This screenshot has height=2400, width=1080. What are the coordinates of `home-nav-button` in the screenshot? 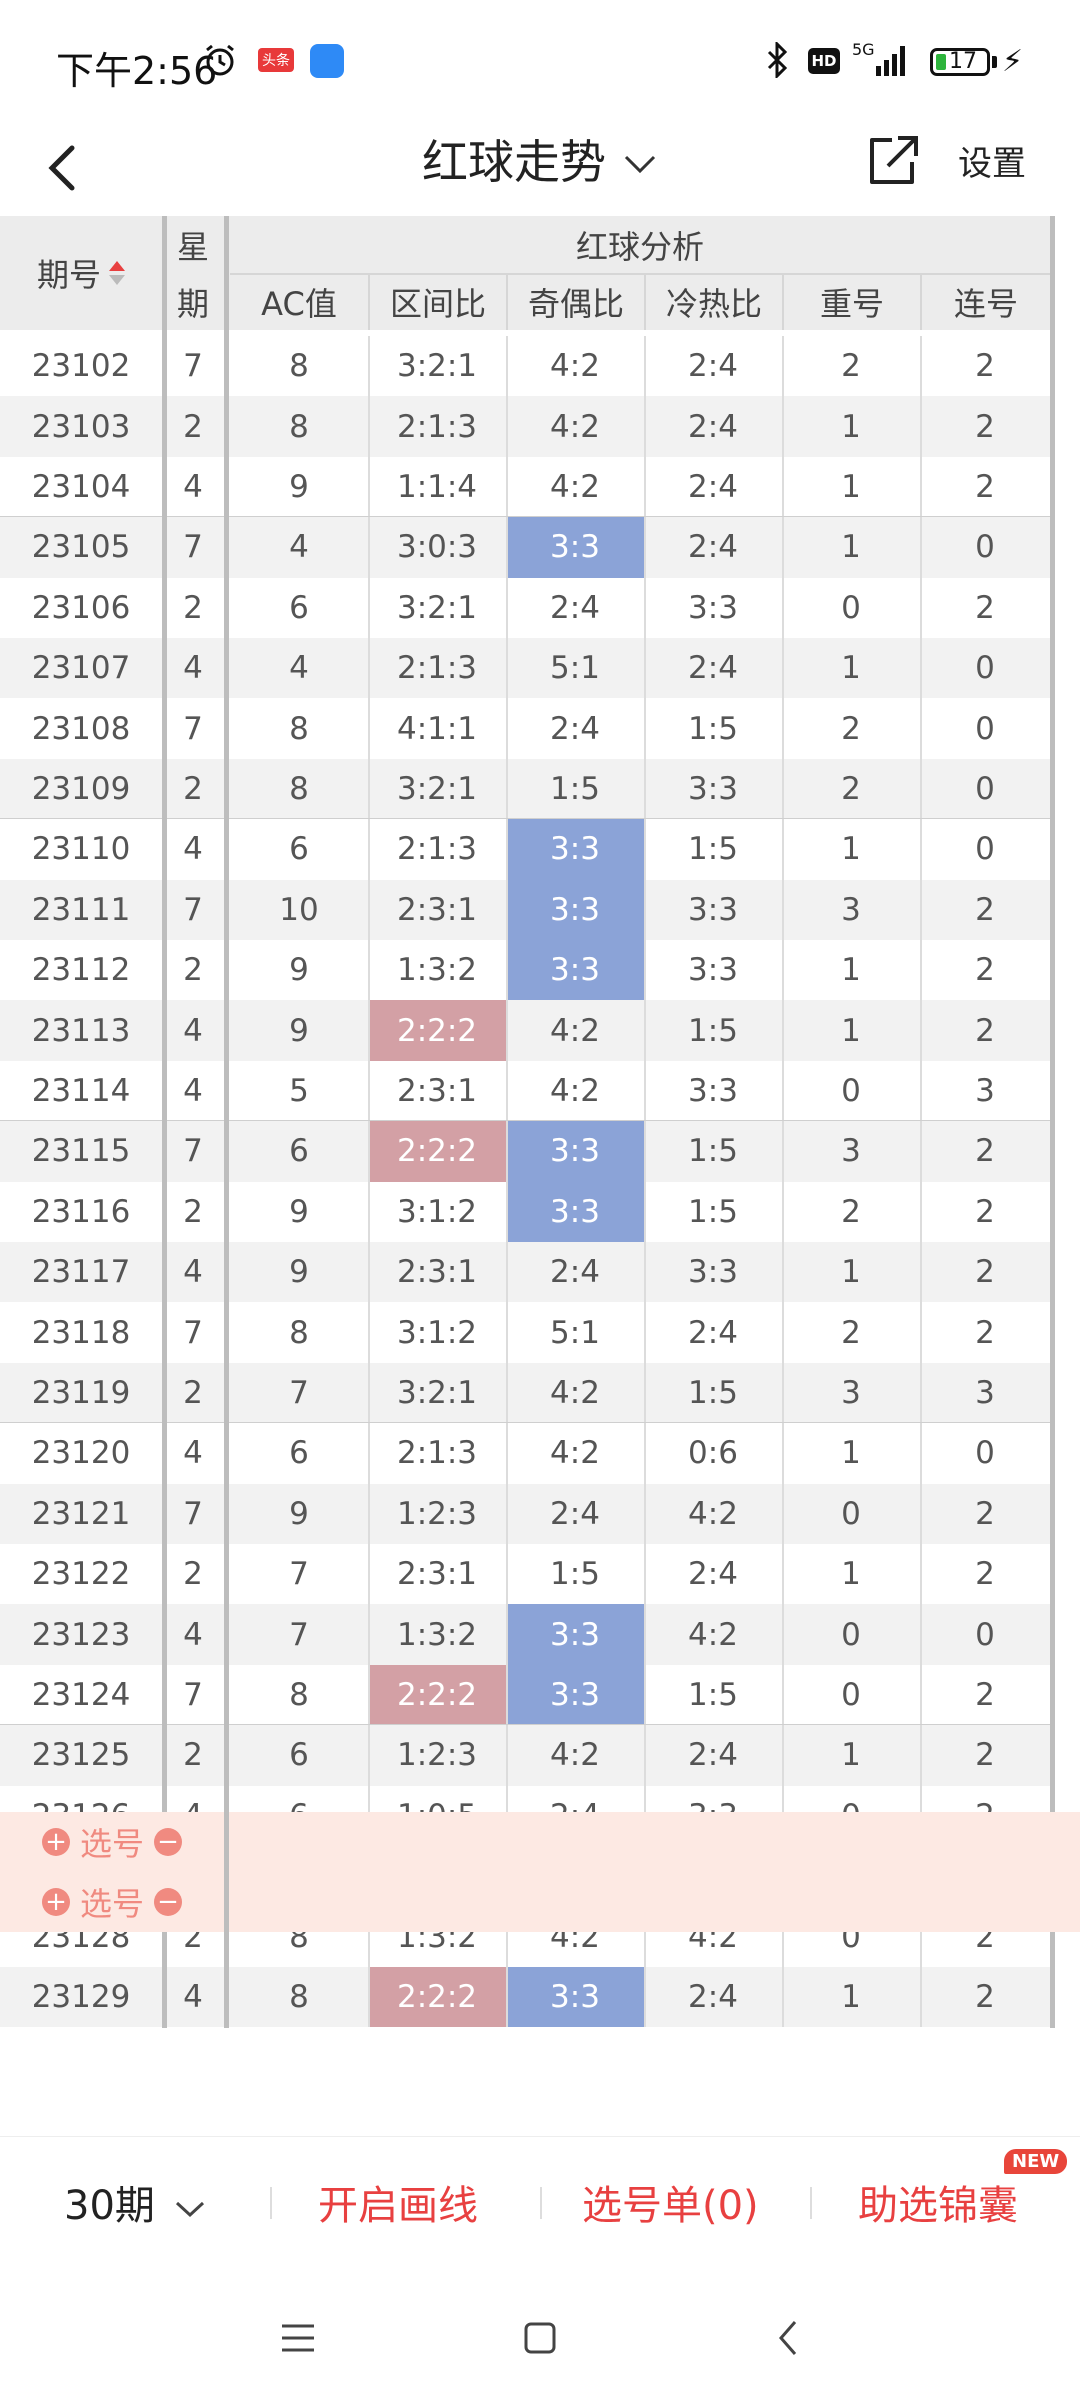 It's located at (540, 2338).